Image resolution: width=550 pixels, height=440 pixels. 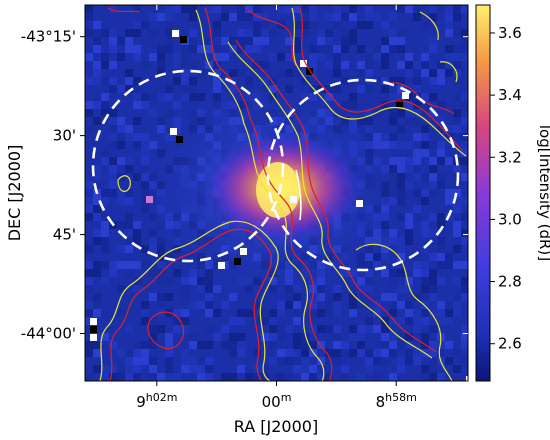 I want to click on colorbar-ticks: 3.6 3.4 3.2 3.0 2.8 2.6, so click(x=506, y=188).